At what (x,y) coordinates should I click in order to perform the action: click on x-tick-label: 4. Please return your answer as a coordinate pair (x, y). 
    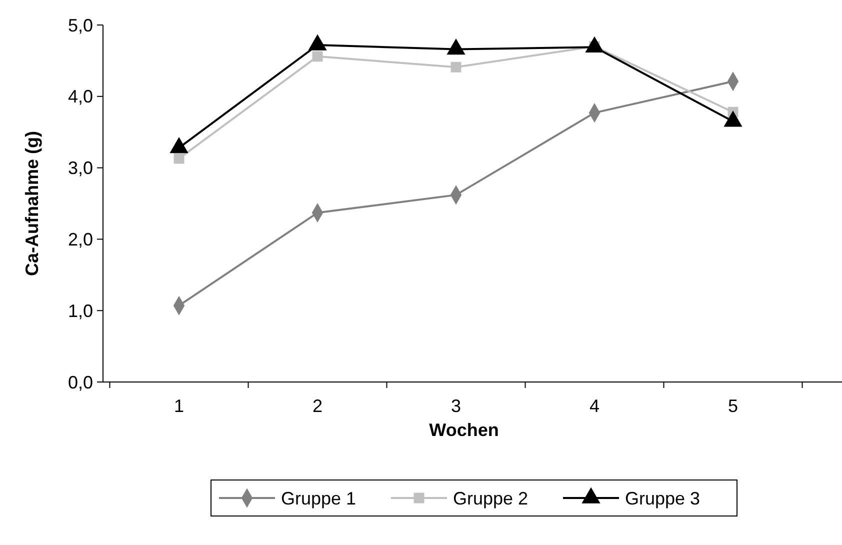
    Looking at the image, I should click on (594, 406).